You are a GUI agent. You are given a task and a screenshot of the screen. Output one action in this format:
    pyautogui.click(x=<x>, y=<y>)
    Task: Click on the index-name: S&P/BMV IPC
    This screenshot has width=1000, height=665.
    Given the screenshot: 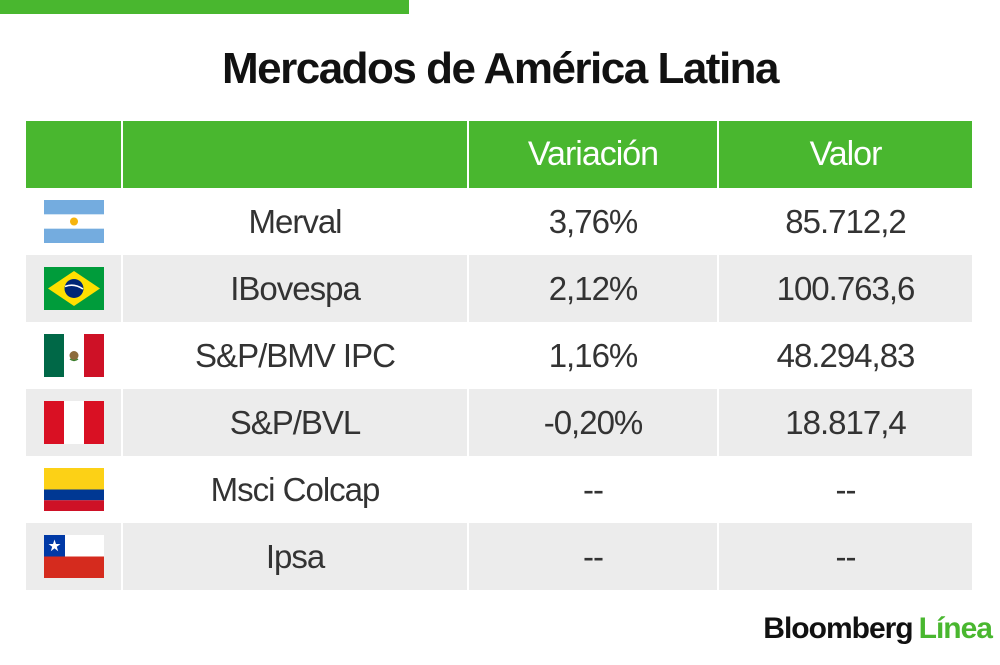 What is the action you would take?
    pyautogui.click(x=294, y=355)
    